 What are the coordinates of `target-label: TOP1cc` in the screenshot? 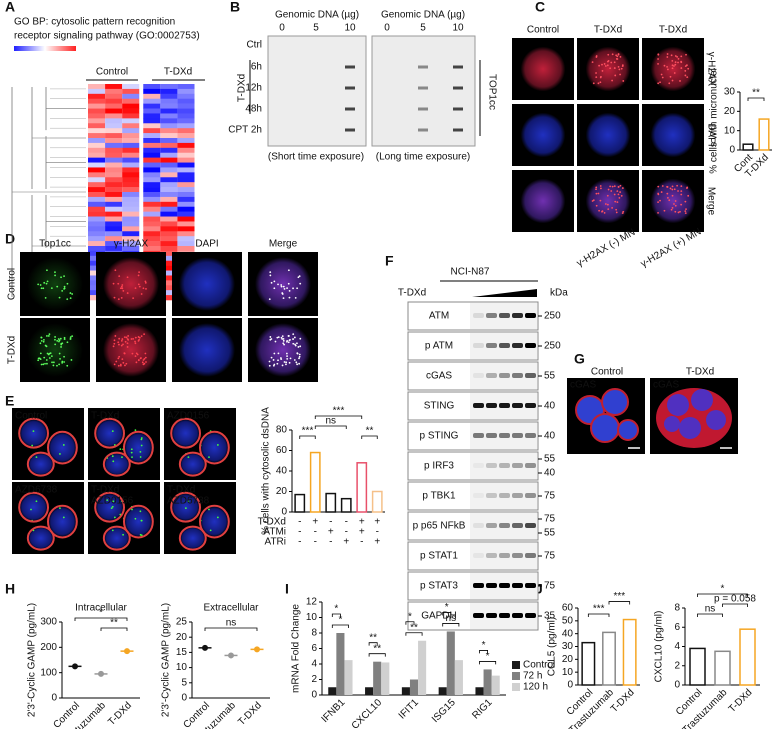 It's located at (491, 92).